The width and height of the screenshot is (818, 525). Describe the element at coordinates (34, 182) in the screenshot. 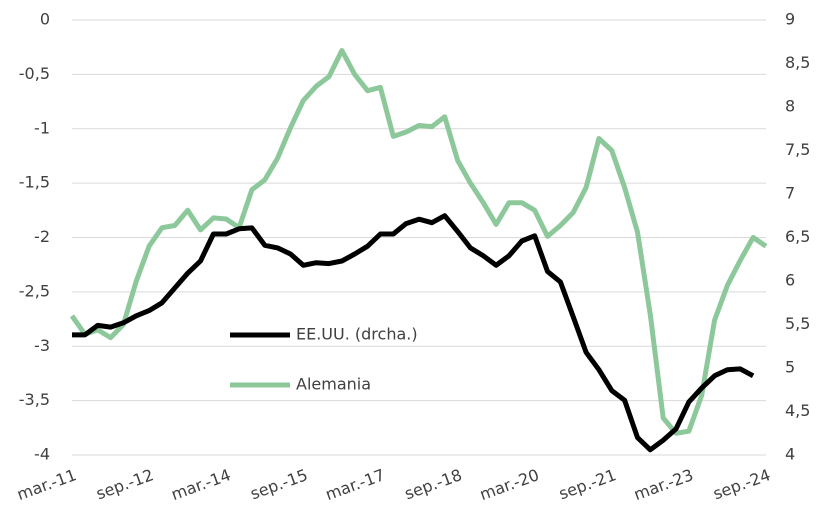

I see `y-tick-label: -1,5` at that location.